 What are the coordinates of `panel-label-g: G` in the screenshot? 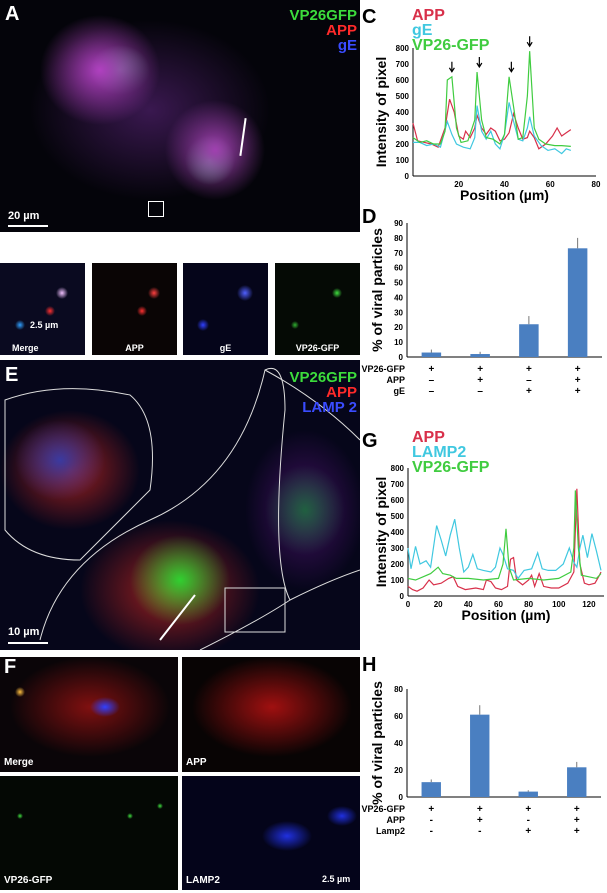 It's located at (370, 441).